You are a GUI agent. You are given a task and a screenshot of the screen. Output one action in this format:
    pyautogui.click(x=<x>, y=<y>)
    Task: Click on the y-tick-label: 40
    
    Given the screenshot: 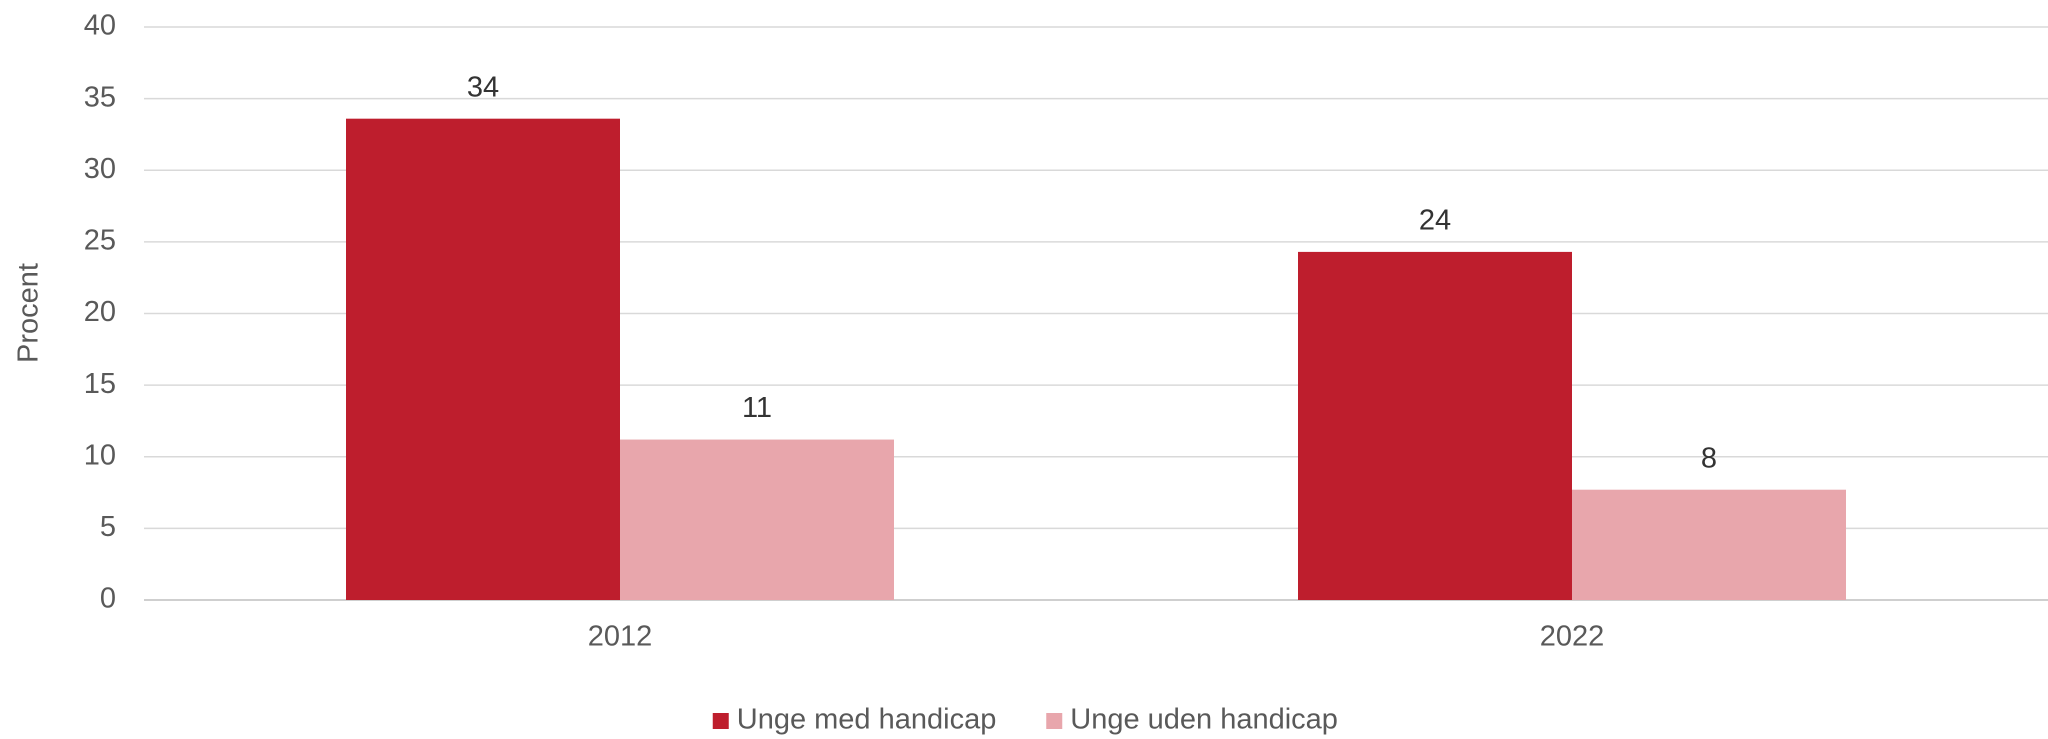 What is the action you would take?
    pyautogui.click(x=100, y=26)
    